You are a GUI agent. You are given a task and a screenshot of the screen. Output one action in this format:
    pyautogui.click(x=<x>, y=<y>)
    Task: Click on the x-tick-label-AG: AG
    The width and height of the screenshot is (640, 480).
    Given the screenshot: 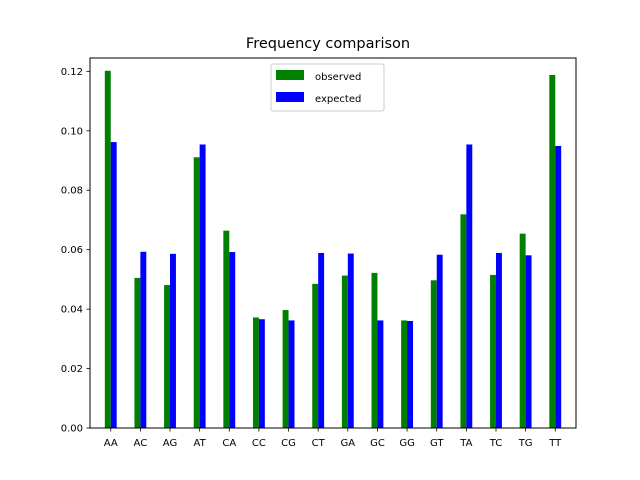 What is the action you would take?
    pyautogui.click(x=170, y=443)
    